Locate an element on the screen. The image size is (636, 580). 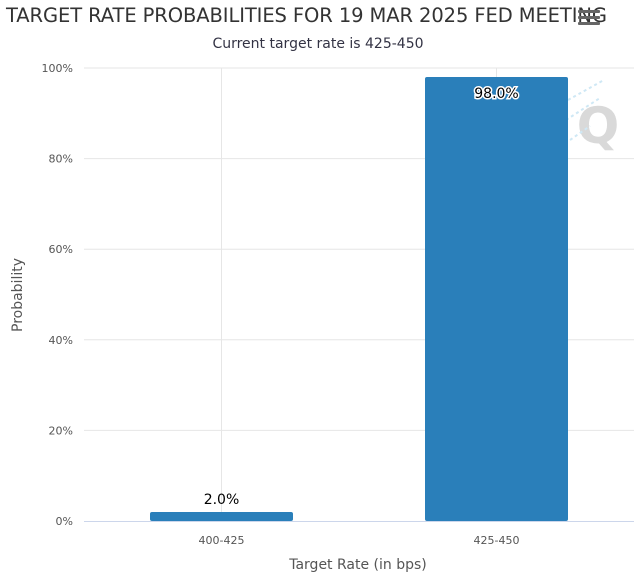
x-tick-label: 425-450 is located at coordinates (497, 540).